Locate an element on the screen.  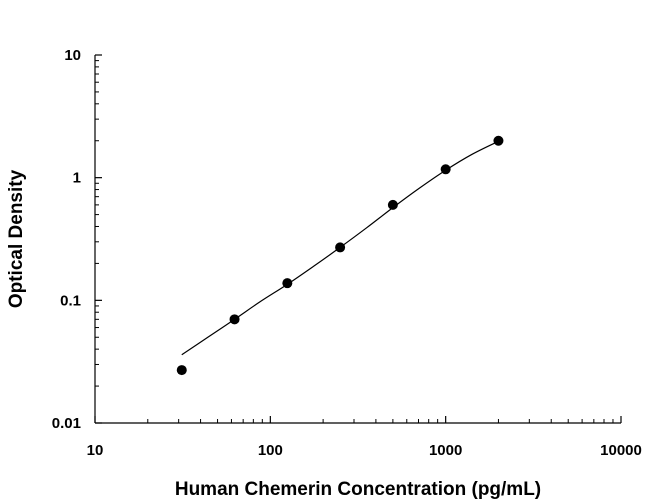
y-tick-label: 1 is located at coordinates (77, 178).